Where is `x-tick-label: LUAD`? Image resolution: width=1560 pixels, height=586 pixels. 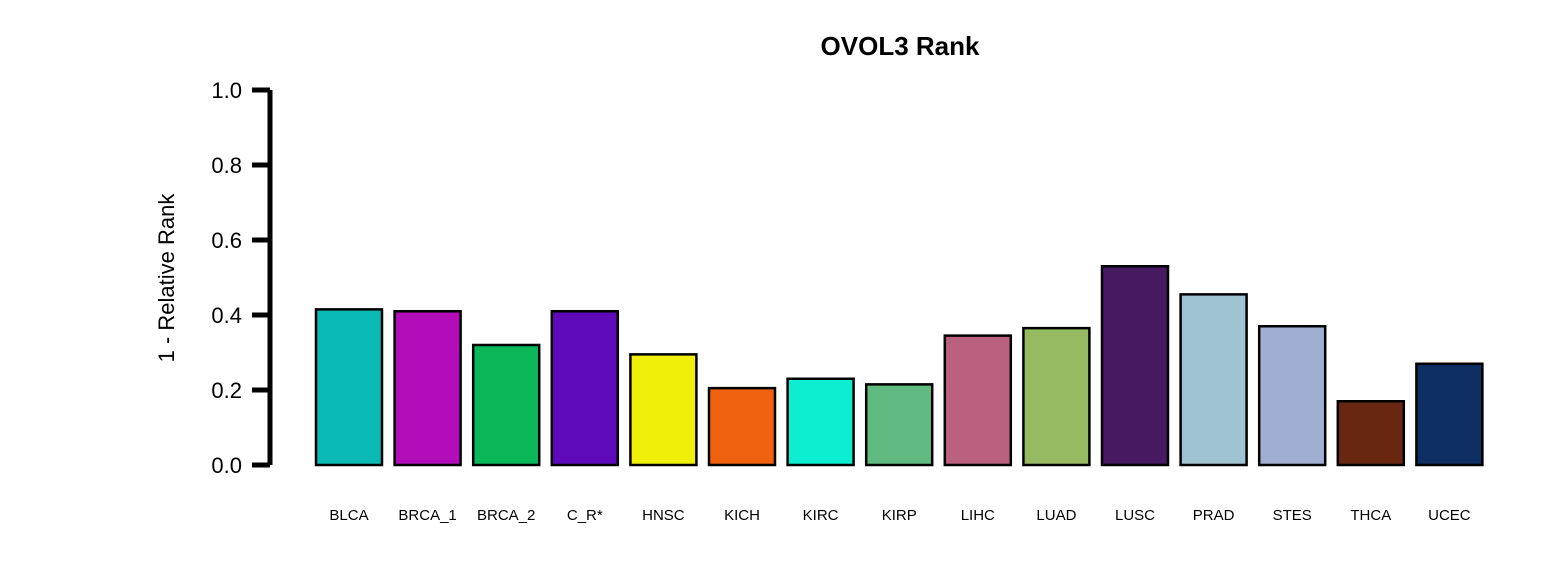
x-tick-label: LUAD is located at coordinates (1056, 515).